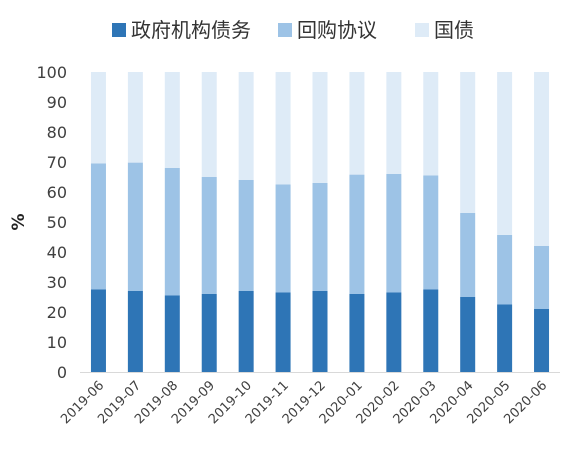 The height and width of the screenshot is (450, 572). Describe the element at coordinates (394, 332) in the screenshot. I see `bar-2020-02-s1` at that location.